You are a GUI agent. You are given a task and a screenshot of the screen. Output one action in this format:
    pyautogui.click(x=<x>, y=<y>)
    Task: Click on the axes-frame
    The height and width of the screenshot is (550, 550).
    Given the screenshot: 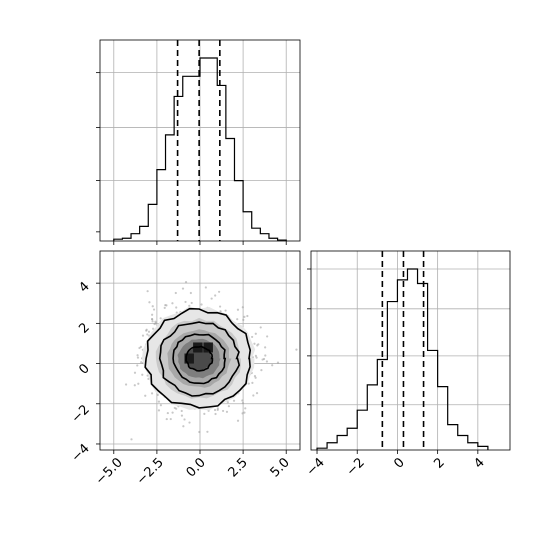 What is the action you would take?
    pyautogui.click(x=200, y=140)
    